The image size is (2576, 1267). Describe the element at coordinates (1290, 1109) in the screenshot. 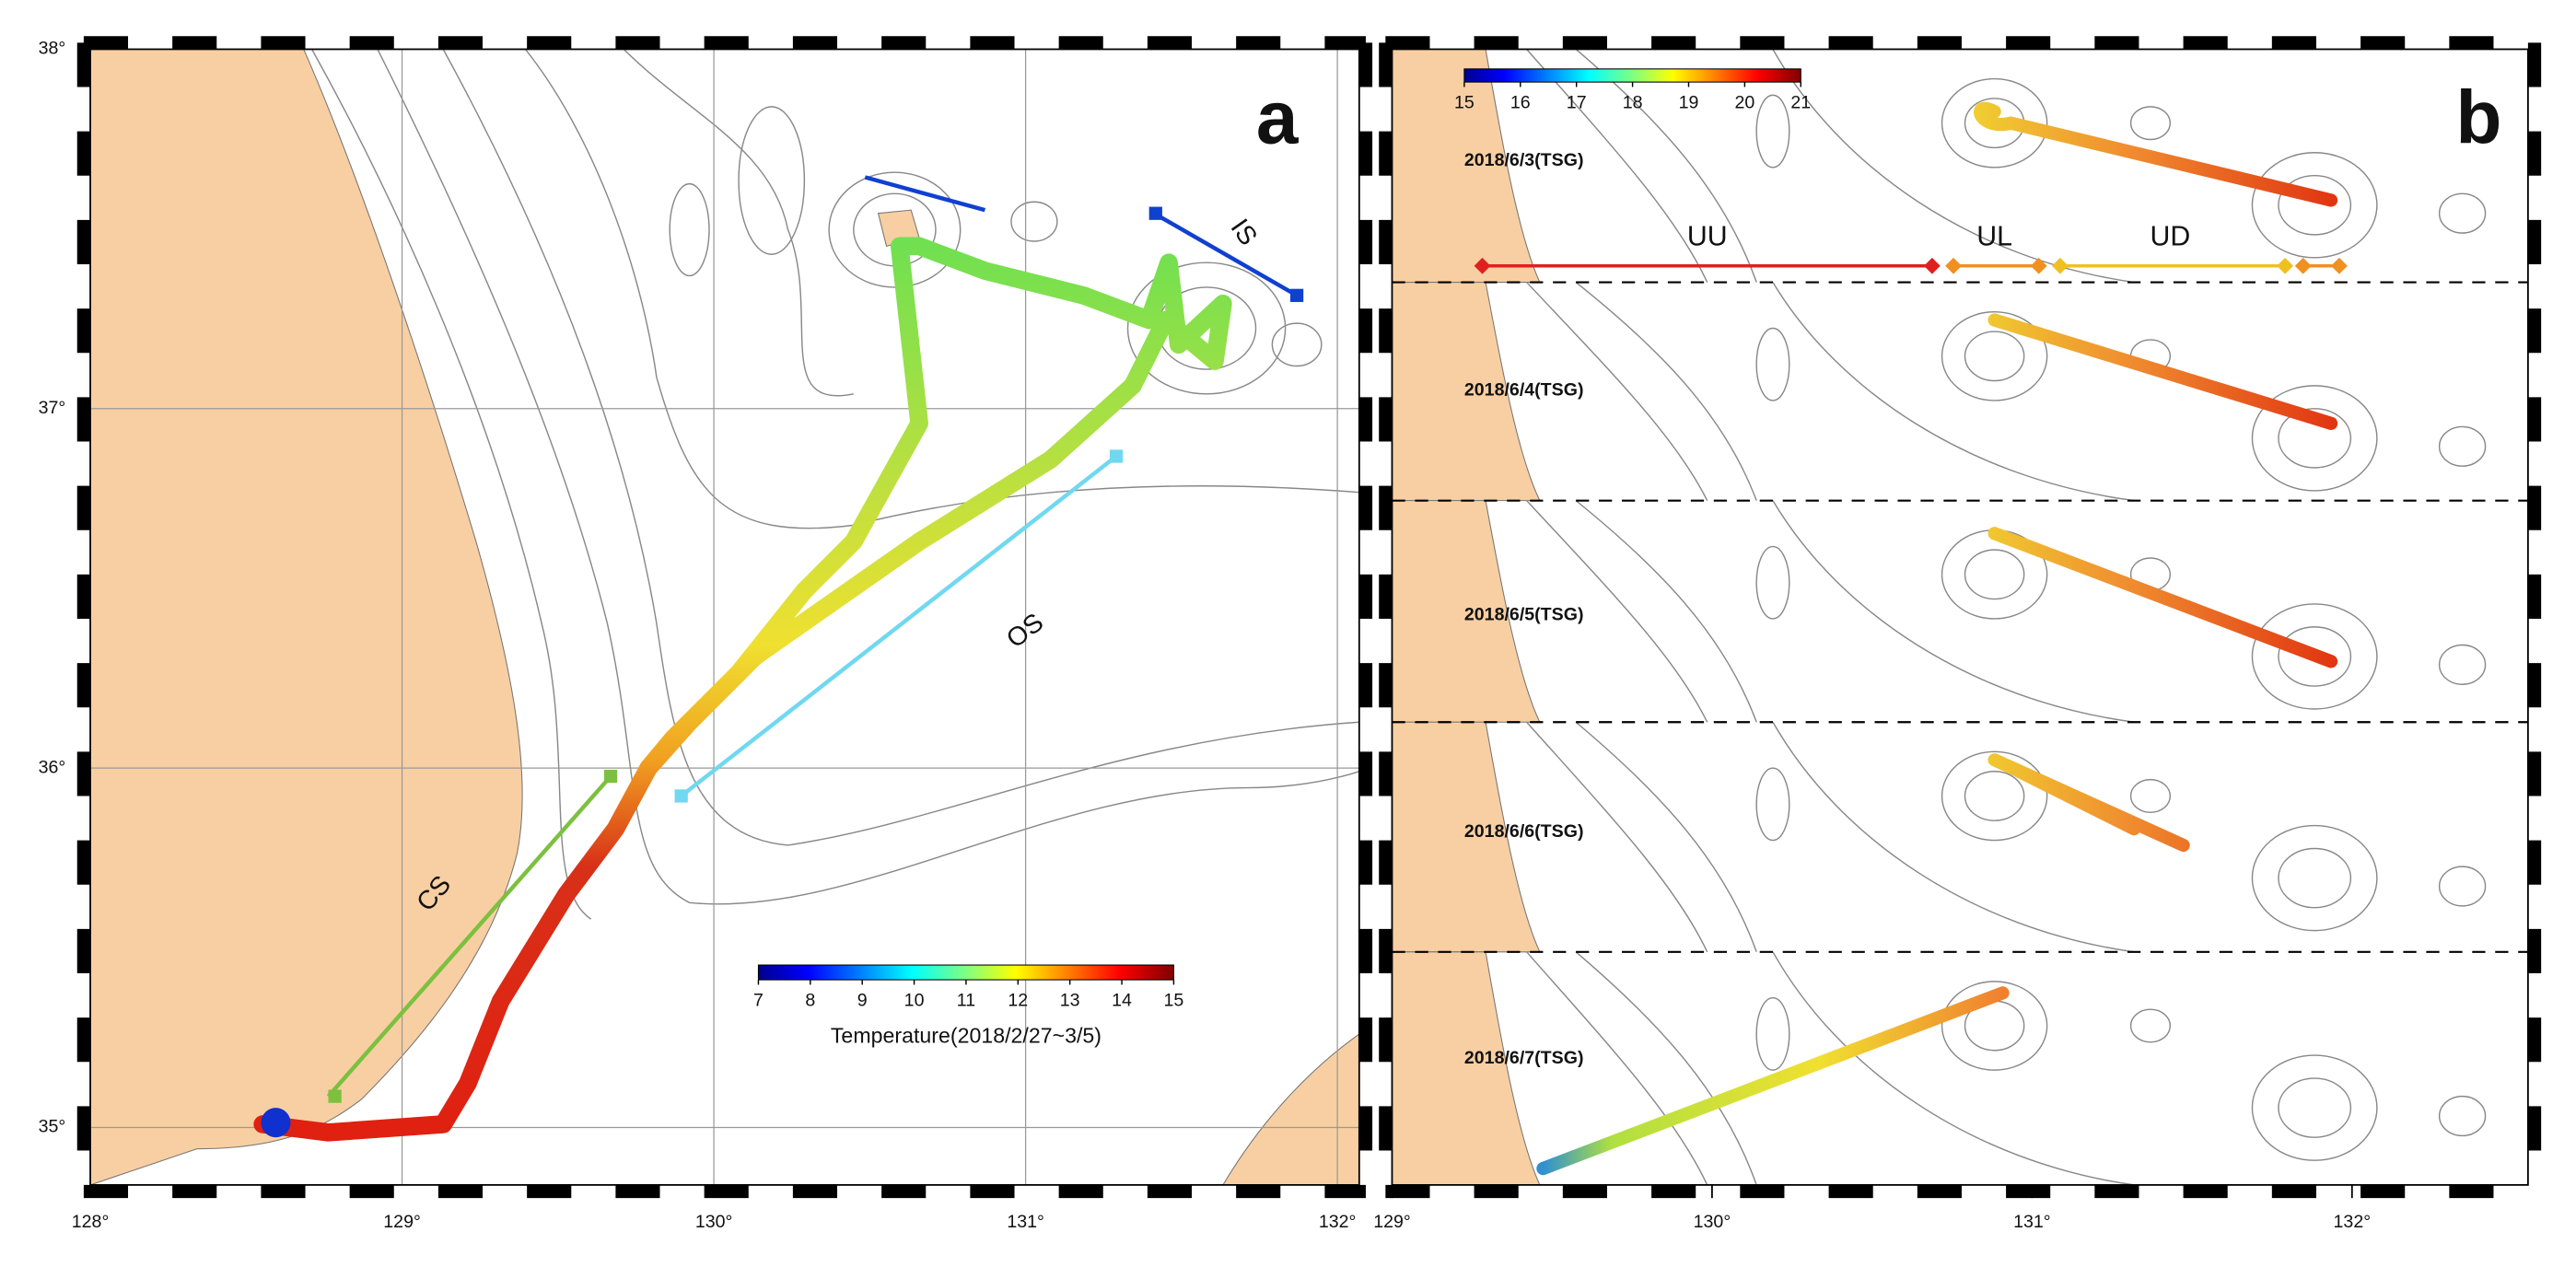

I see `land-japan` at that location.